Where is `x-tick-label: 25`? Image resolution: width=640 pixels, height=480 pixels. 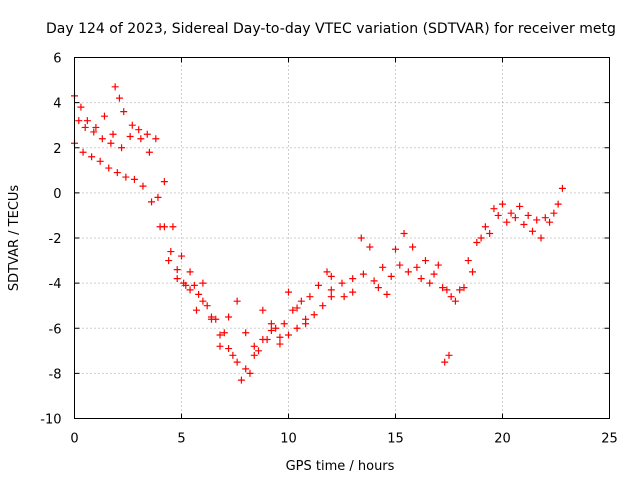
x-tick-label: 25 is located at coordinates (609, 439).